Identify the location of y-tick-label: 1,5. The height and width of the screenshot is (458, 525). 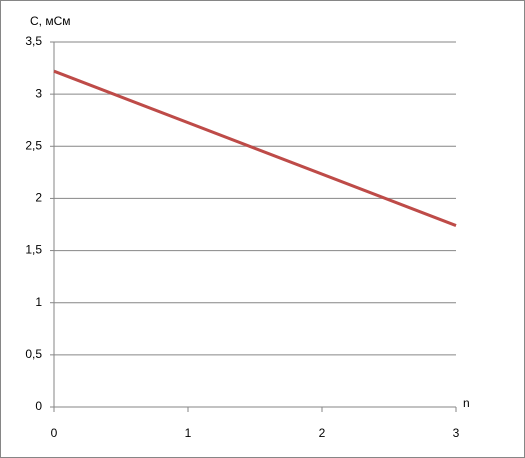
(33, 250).